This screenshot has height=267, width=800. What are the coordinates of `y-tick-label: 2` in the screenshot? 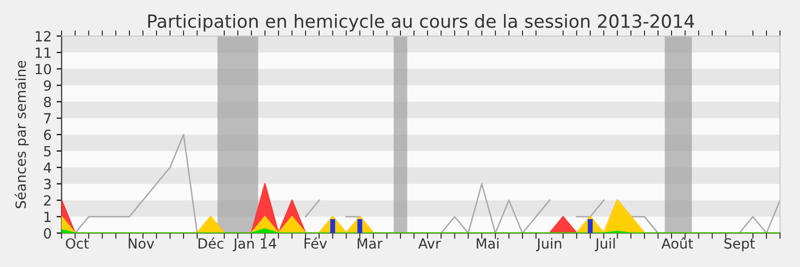 It's located at (47, 200).